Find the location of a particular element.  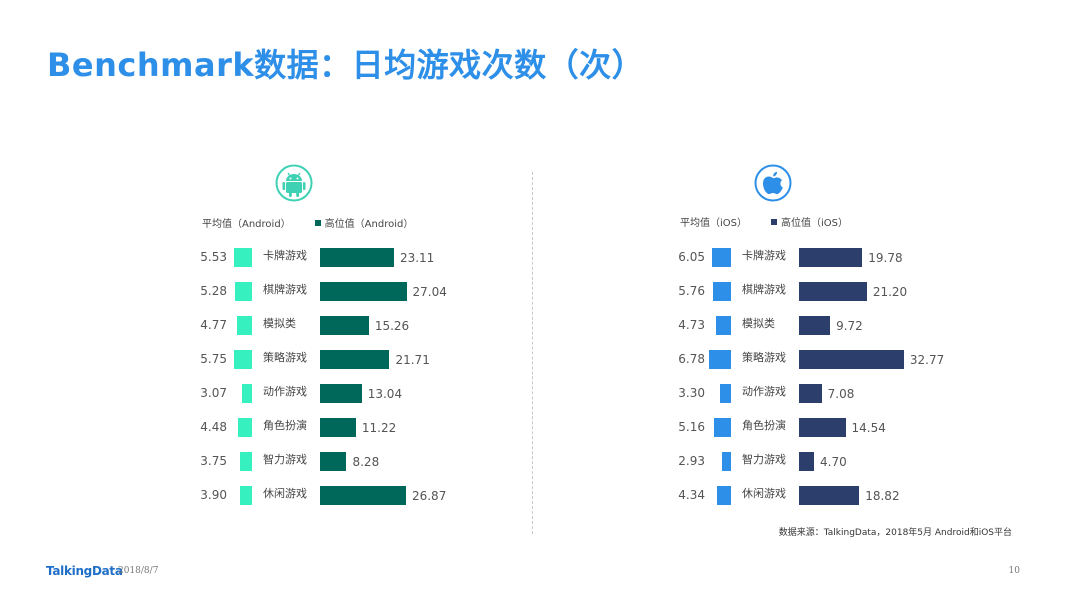

median-value-label: 11.22 is located at coordinates (379, 428).